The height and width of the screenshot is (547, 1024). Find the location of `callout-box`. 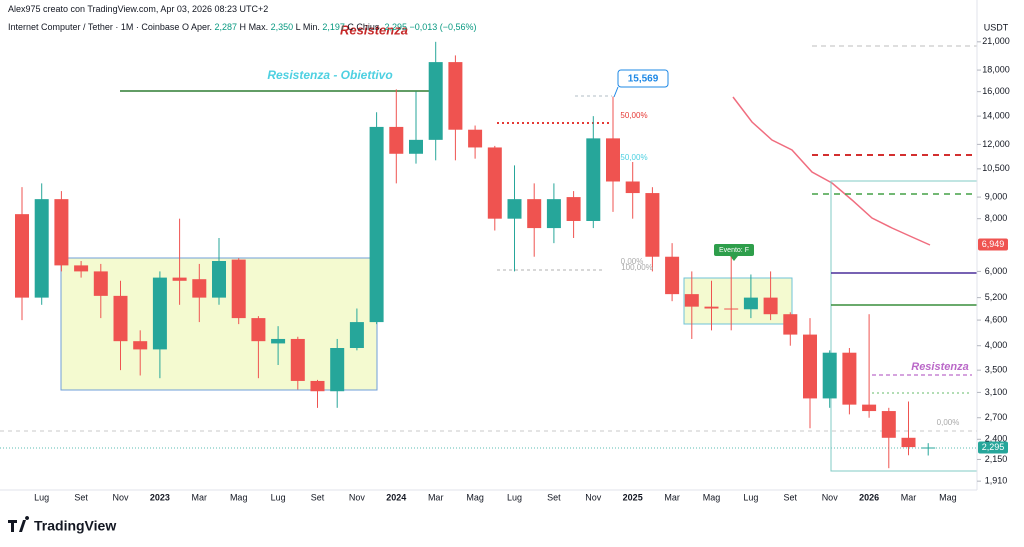

callout-box is located at coordinates (643, 78).